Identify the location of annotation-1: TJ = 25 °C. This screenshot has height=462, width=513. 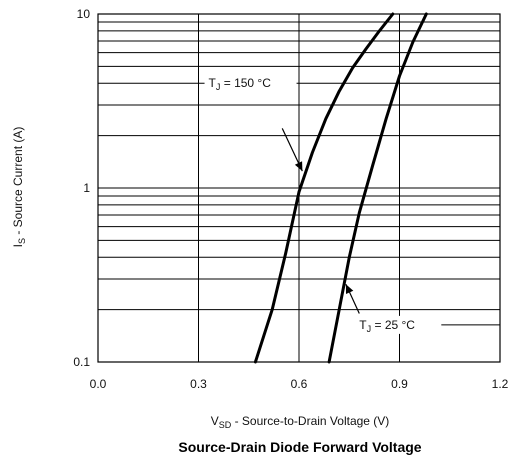
(392, 308).